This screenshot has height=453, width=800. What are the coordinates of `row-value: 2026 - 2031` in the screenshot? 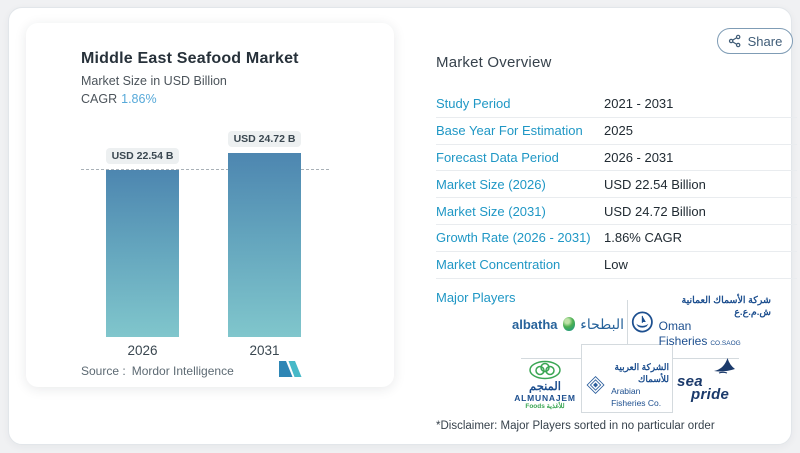 It's located at (639, 157).